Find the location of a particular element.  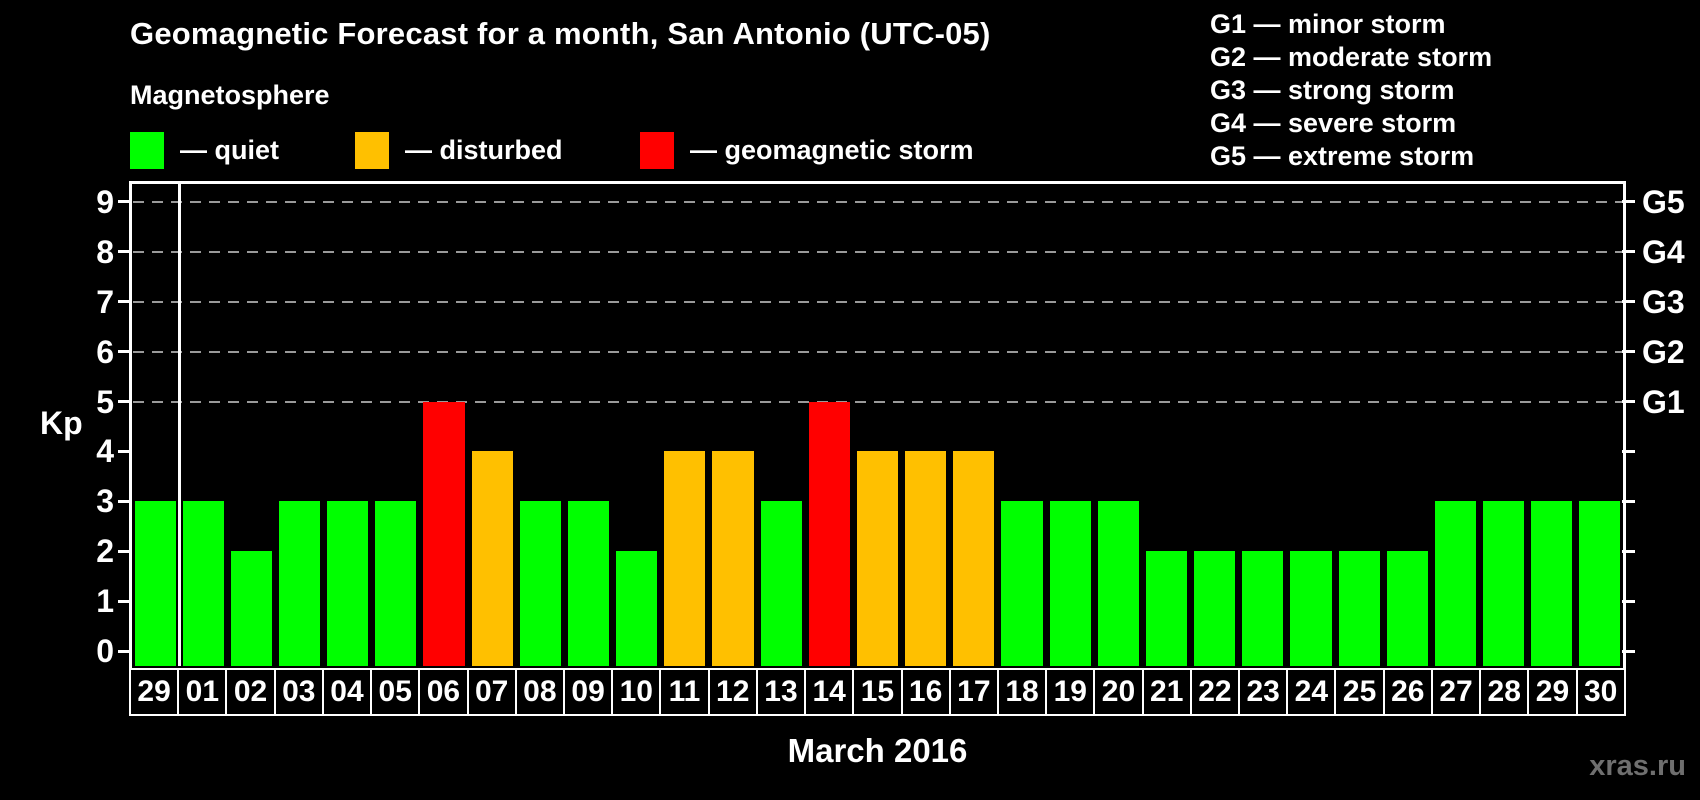

g-legend-line-g5: G5 — extreme storm is located at coordinates (1342, 156).